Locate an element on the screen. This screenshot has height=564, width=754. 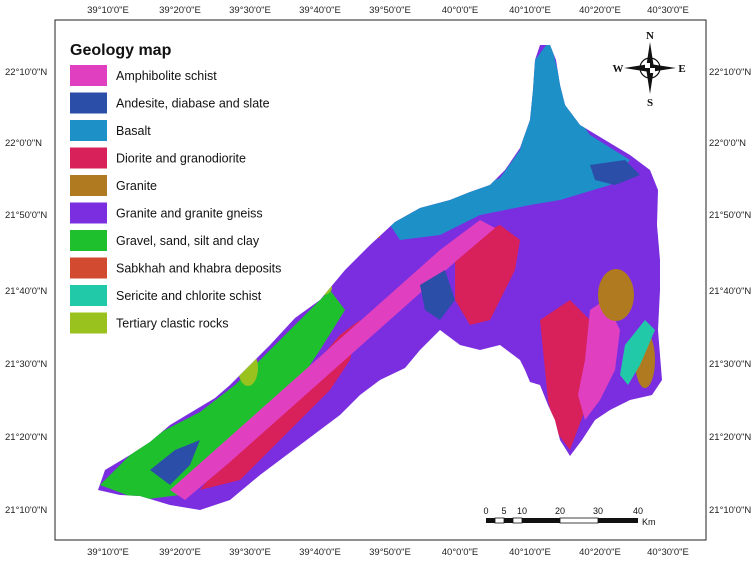
lon-tick-top: 40°20'0"E is located at coordinates (600, 10).